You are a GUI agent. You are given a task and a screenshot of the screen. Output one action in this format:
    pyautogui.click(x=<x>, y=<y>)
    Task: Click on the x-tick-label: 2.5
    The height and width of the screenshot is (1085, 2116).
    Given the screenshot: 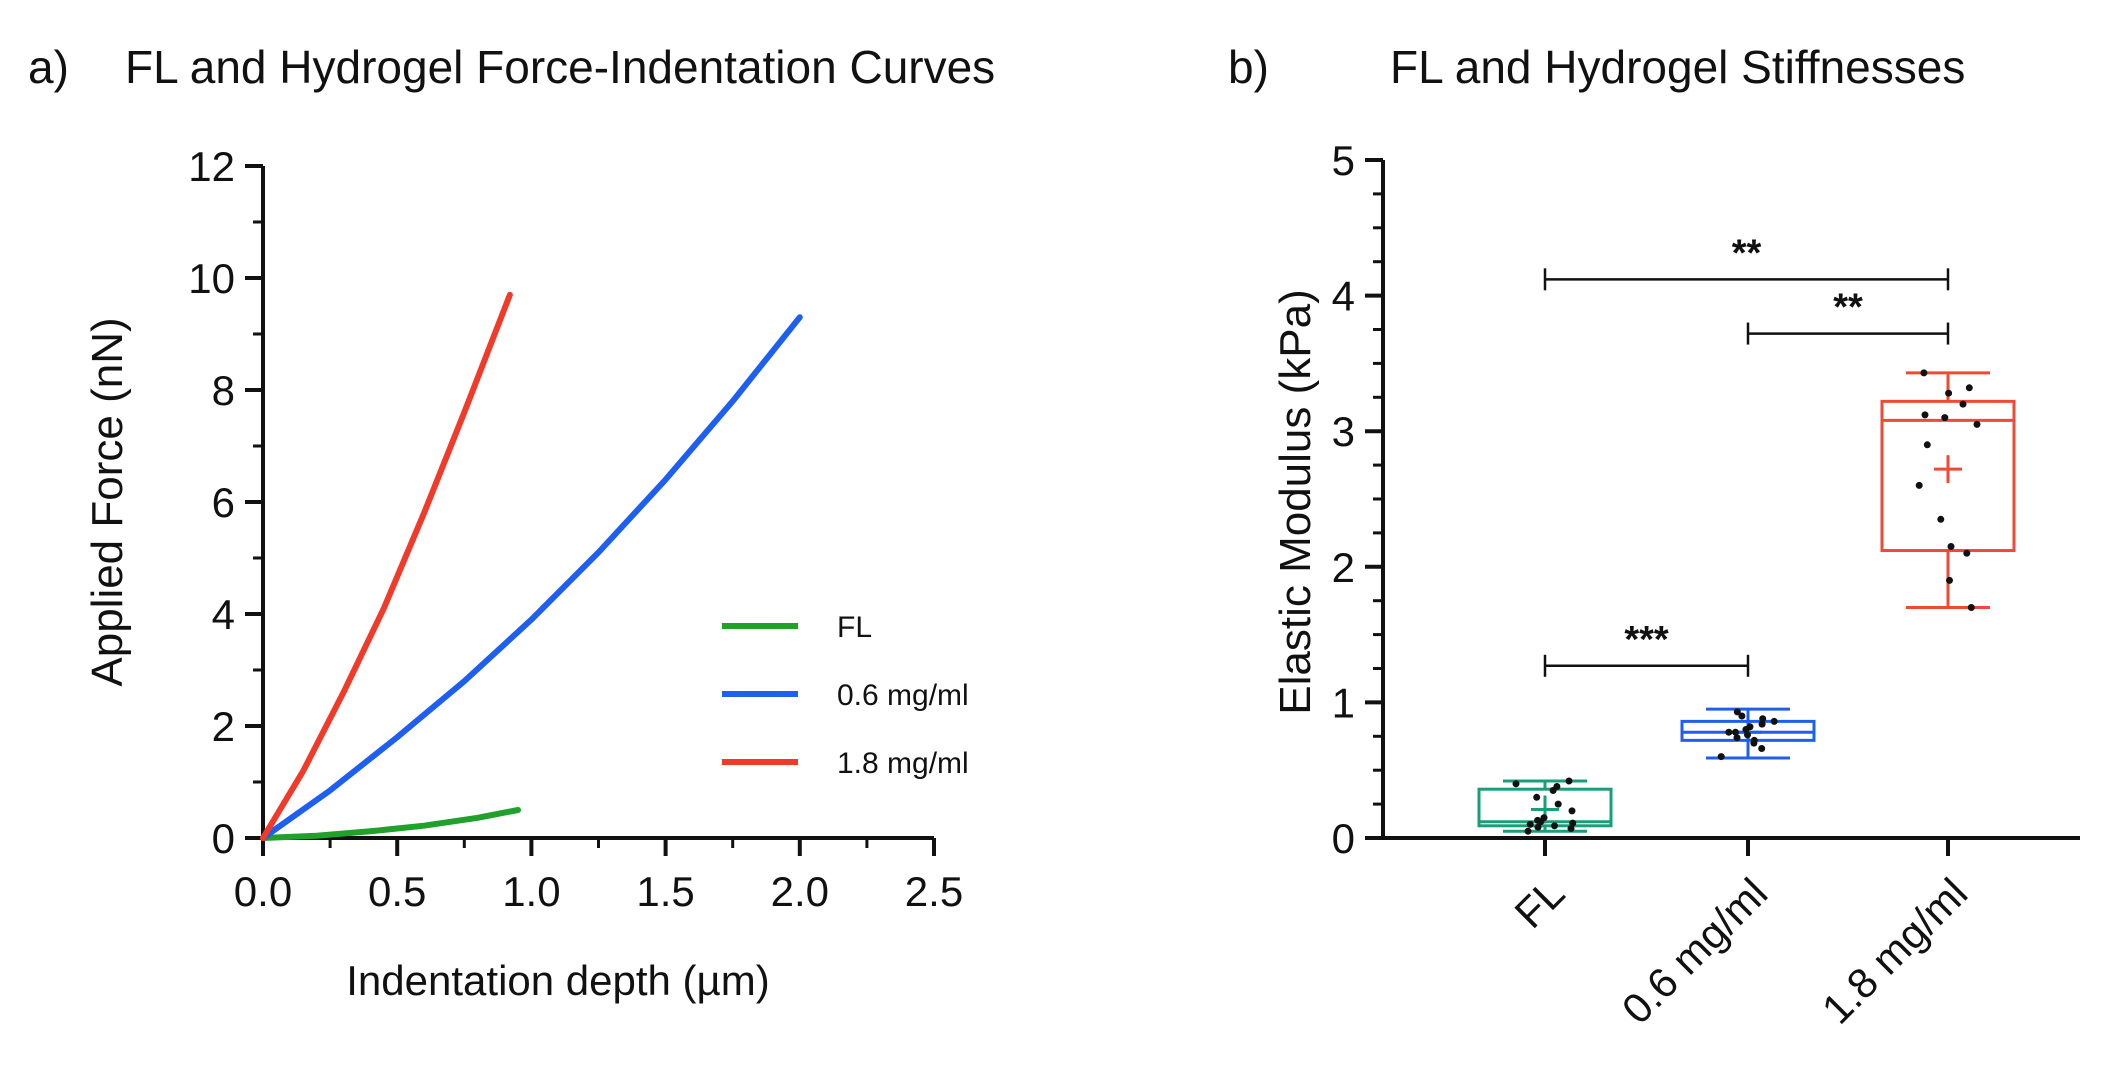 What is the action you would take?
    pyautogui.click(x=934, y=891)
    